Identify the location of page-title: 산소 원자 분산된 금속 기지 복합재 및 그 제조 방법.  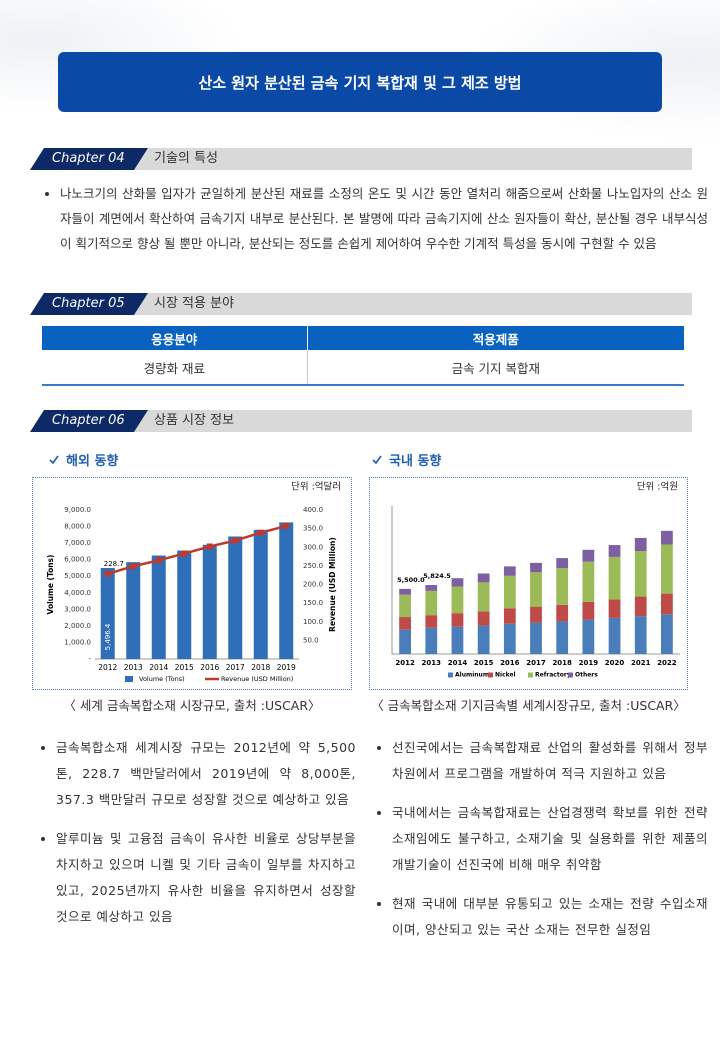
(360, 82).